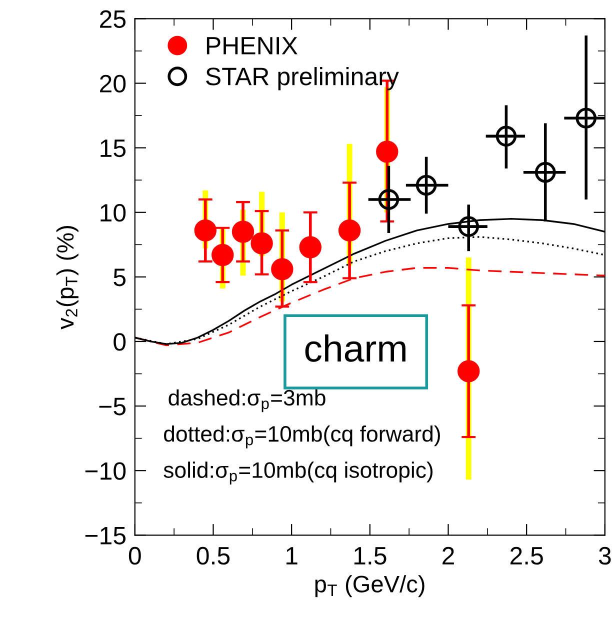 Image resolution: width=616 pixels, height=623 pixels. I want to click on y-tick-label: 0, so click(120, 342).